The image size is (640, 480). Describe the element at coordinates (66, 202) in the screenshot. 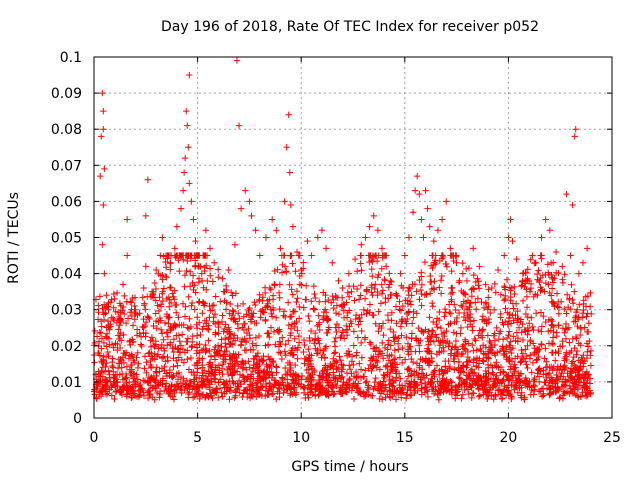

I see `y-tick-label: 0.06` at that location.